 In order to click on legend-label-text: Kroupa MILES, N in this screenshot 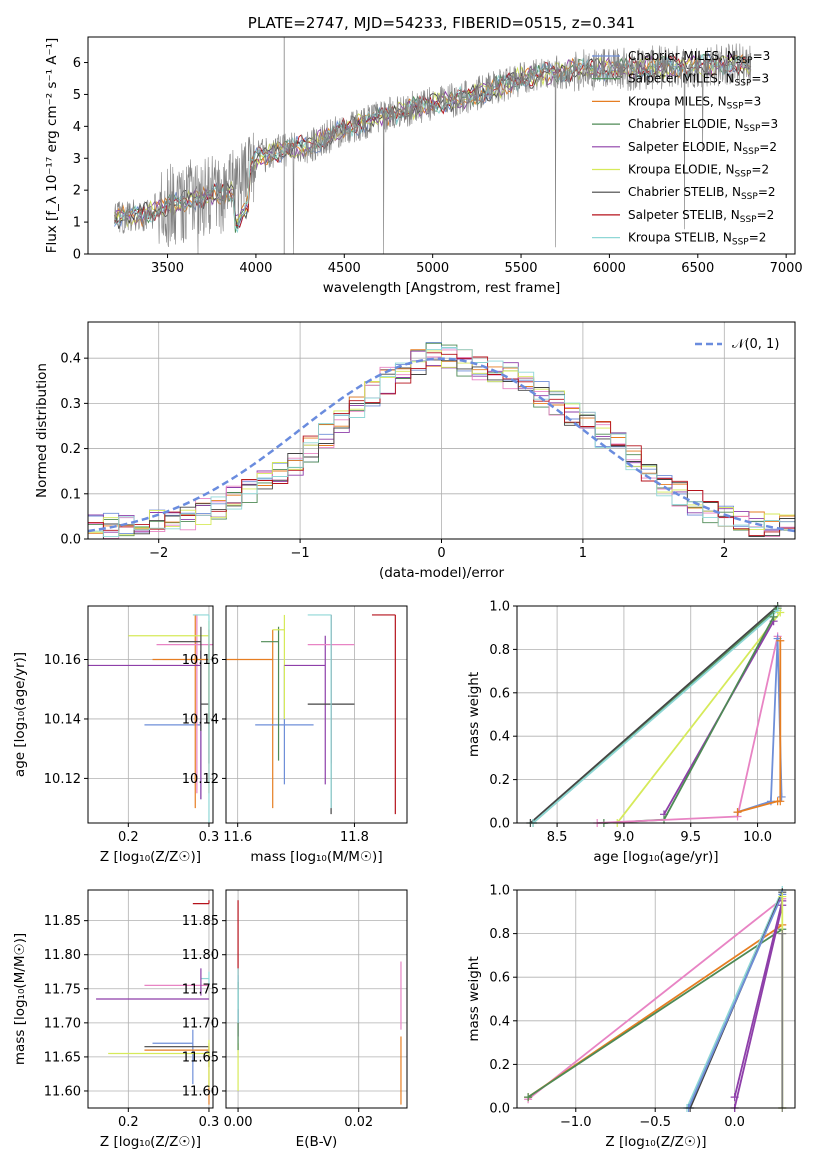, I will do `click(677, 101)`.